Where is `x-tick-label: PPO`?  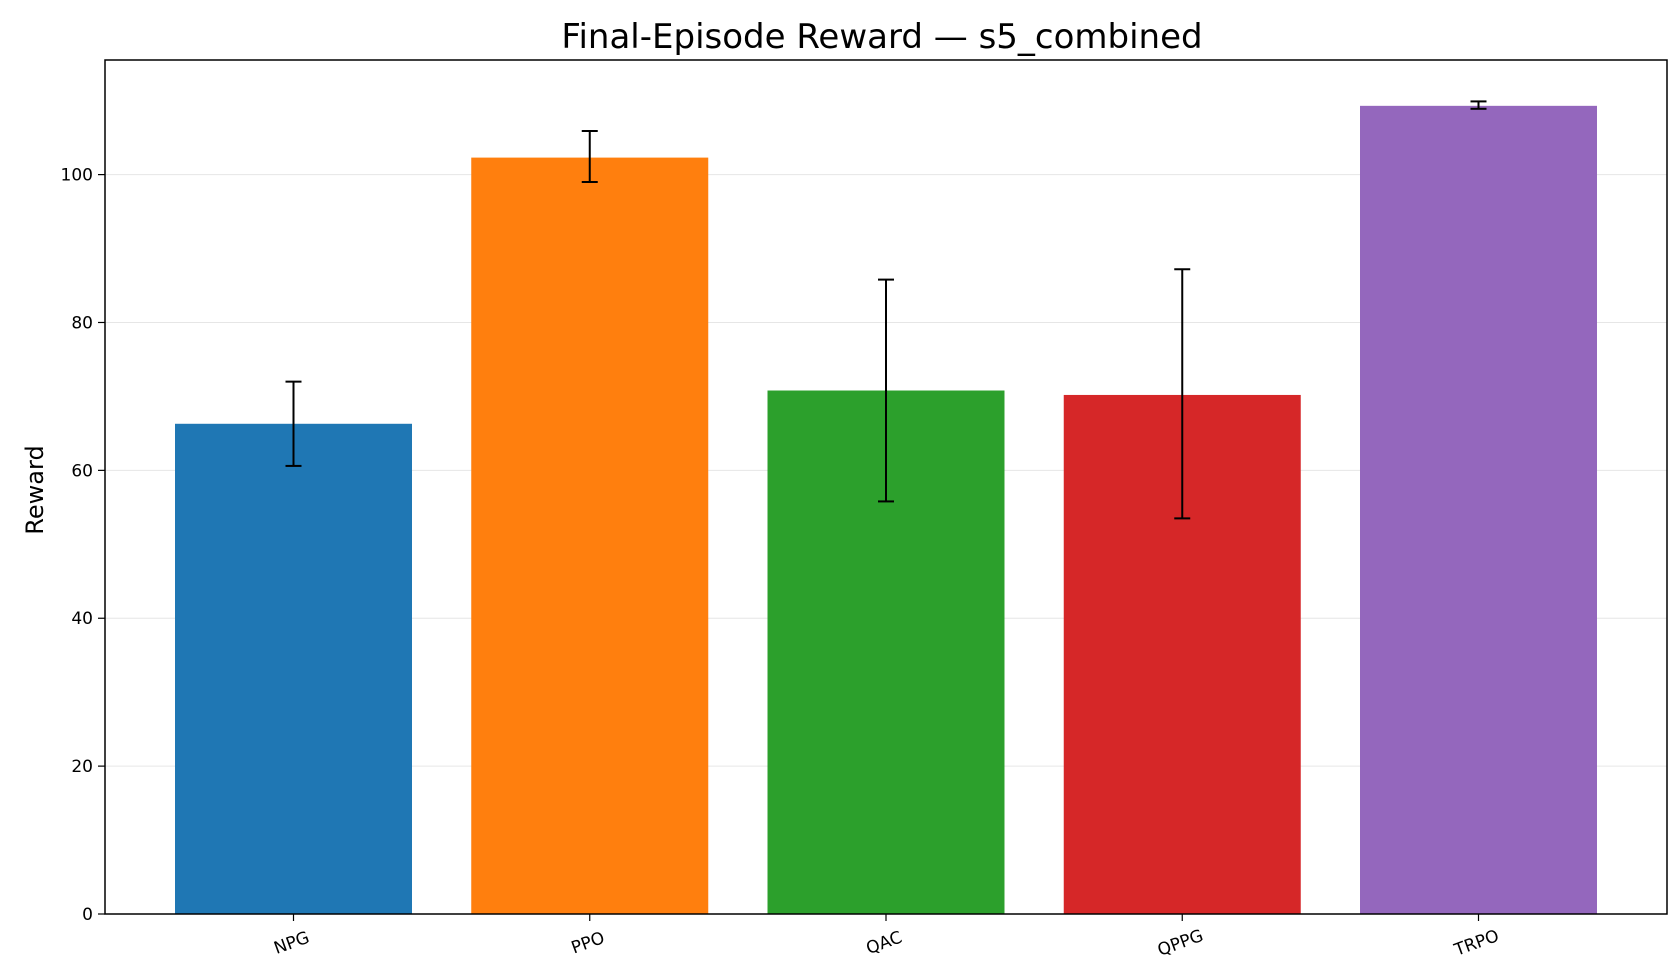 x-tick-label: PPO is located at coordinates (588, 943).